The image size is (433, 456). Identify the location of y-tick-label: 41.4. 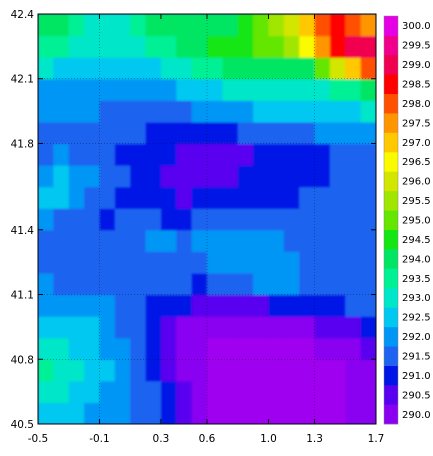
(23, 231).